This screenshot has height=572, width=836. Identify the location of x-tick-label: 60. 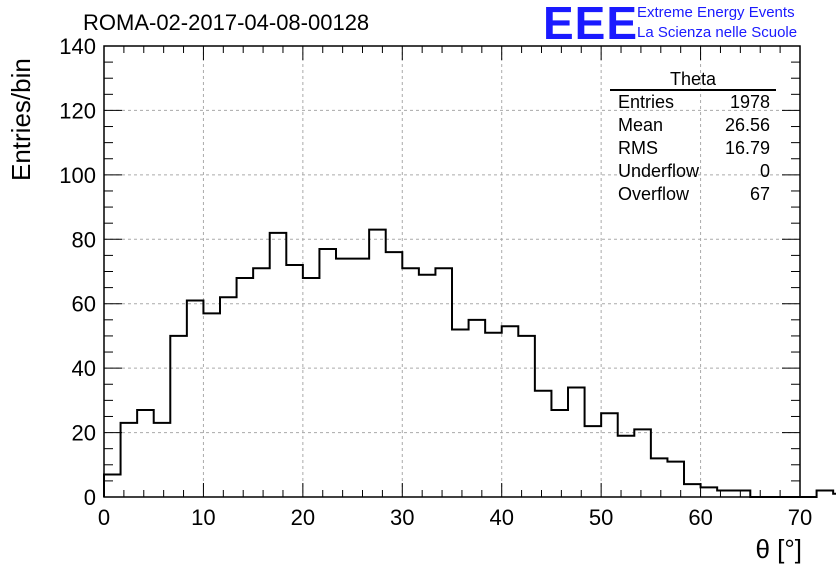
(700, 517).